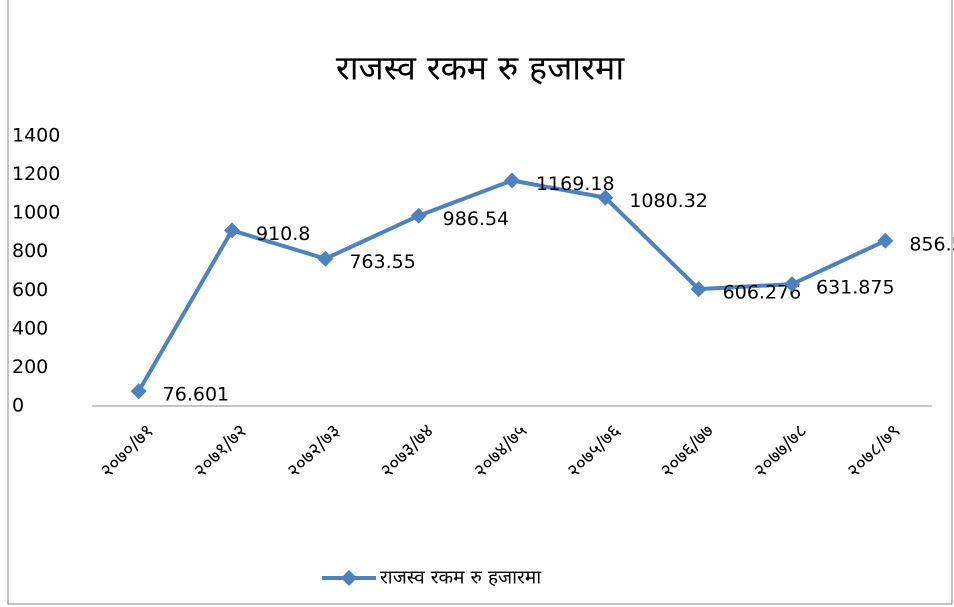 This screenshot has height=607, width=954. What do you see at coordinates (36, 136) in the screenshot?
I see `y-tick-label: 1400` at bounding box center [36, 136].